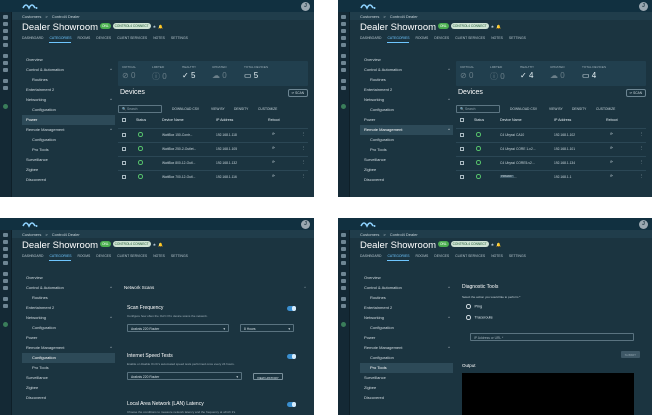 This screenshot has width=652, height=415. What do you see at coordinates (140, 109) in the screenshot?
I see `search-input: 🔍 Search` at bounding box center [140, 109].